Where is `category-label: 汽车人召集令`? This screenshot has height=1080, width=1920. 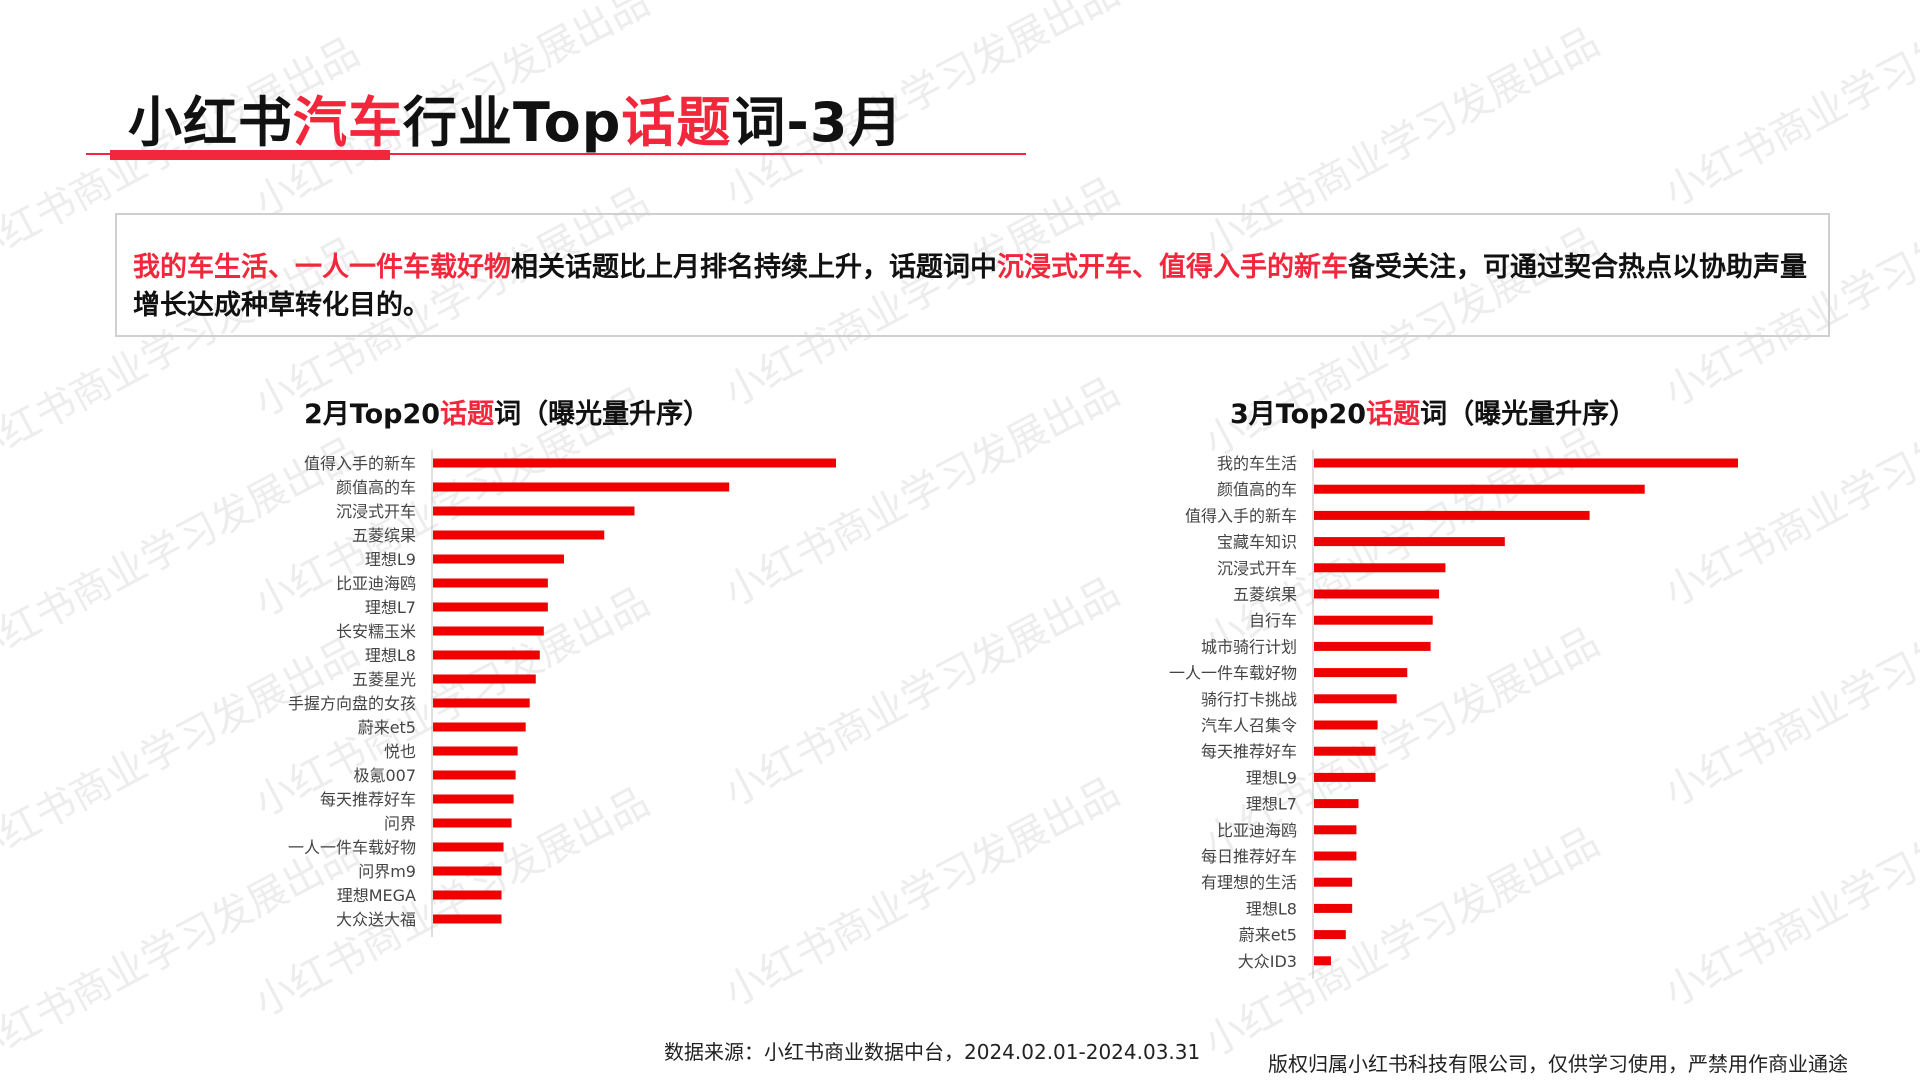
category-label: 汽车人召集令 is located at coordinates (1249, 725).